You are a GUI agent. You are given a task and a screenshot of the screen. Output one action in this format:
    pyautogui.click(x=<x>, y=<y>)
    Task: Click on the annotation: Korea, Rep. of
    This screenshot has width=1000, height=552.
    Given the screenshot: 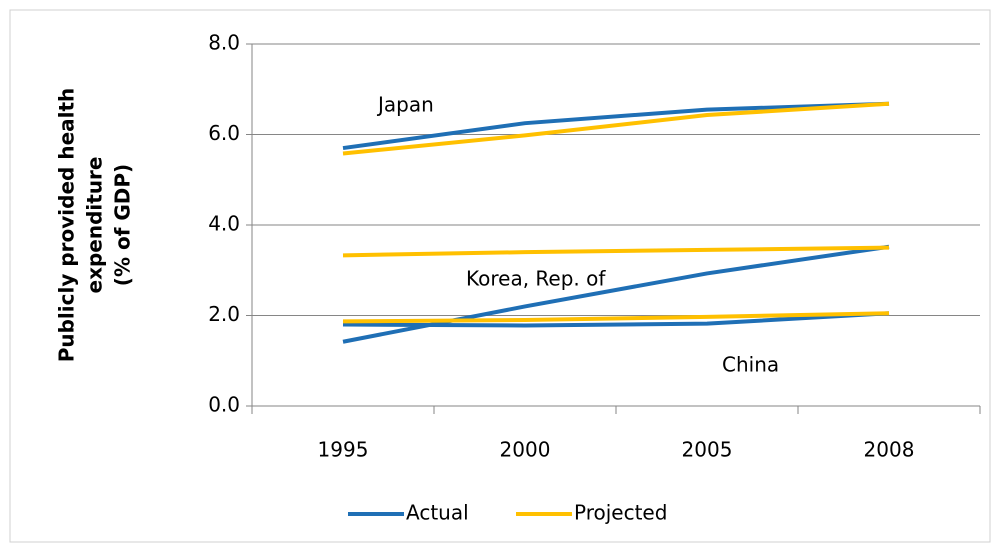 What is the action you would take?
    pyautogui.click(x=536, y=279)
    